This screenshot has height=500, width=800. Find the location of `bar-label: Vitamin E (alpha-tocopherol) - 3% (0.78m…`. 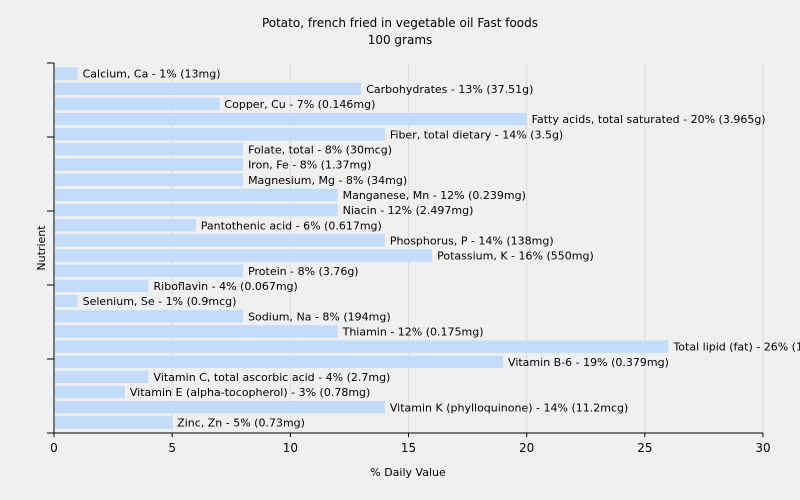

bar-label: Vitamin E (alpha-tocopherol) - 3% (0.78m… is located at coordinates (250, 392).